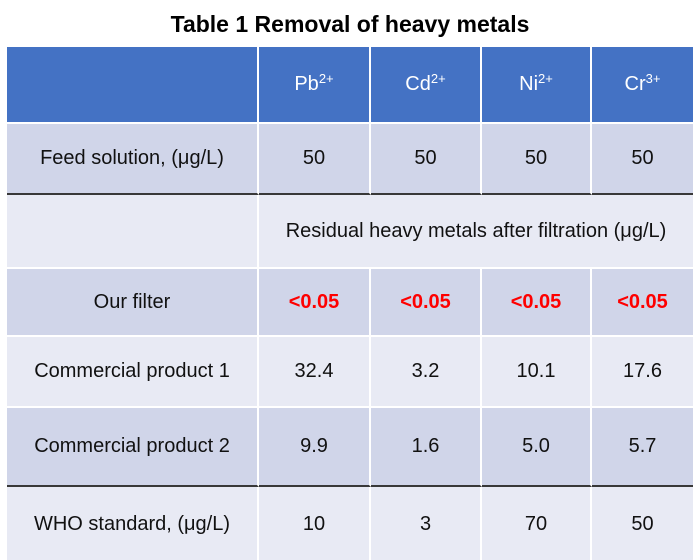 The image size is (700, 560). I want to click on ion-charge: 3+, so click(653, 78).